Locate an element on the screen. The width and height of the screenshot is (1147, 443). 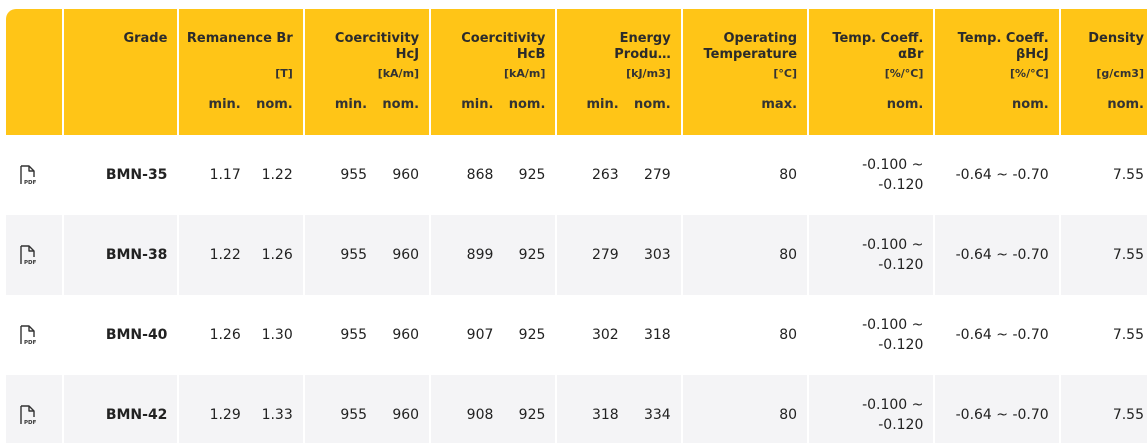
header-hcb-title: Coercitivity HcB is located at coordinates (503, 47).